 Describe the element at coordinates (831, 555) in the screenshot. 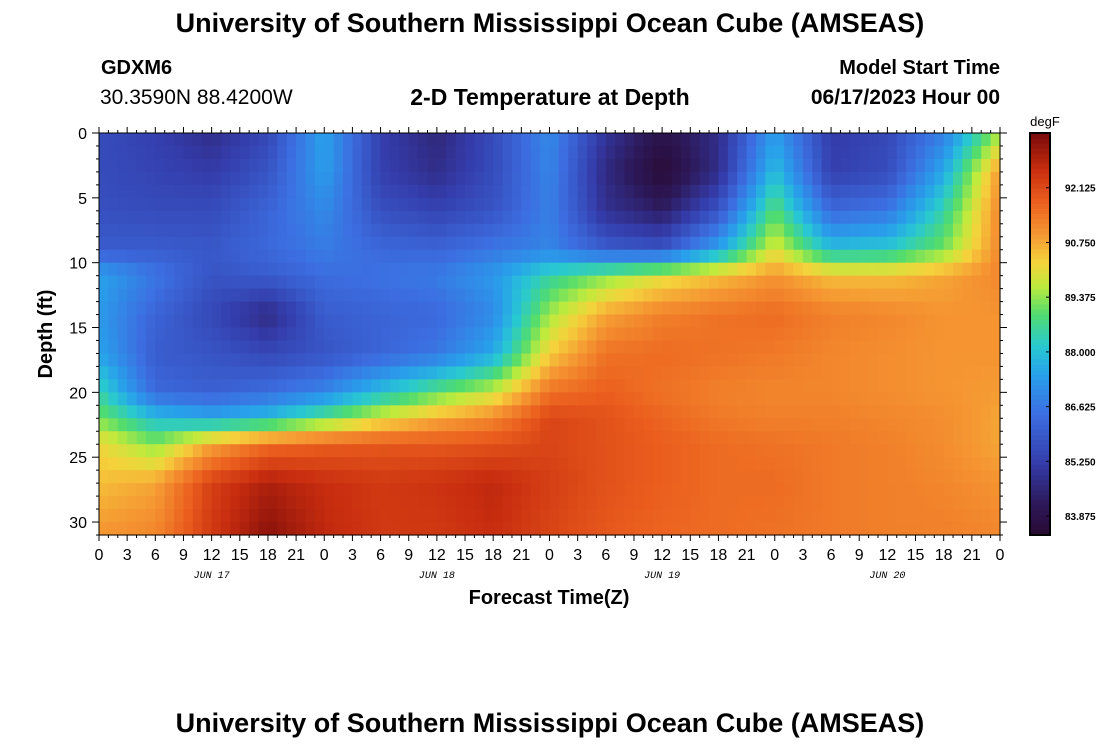

I see `x-tick-label: 6` at that location.